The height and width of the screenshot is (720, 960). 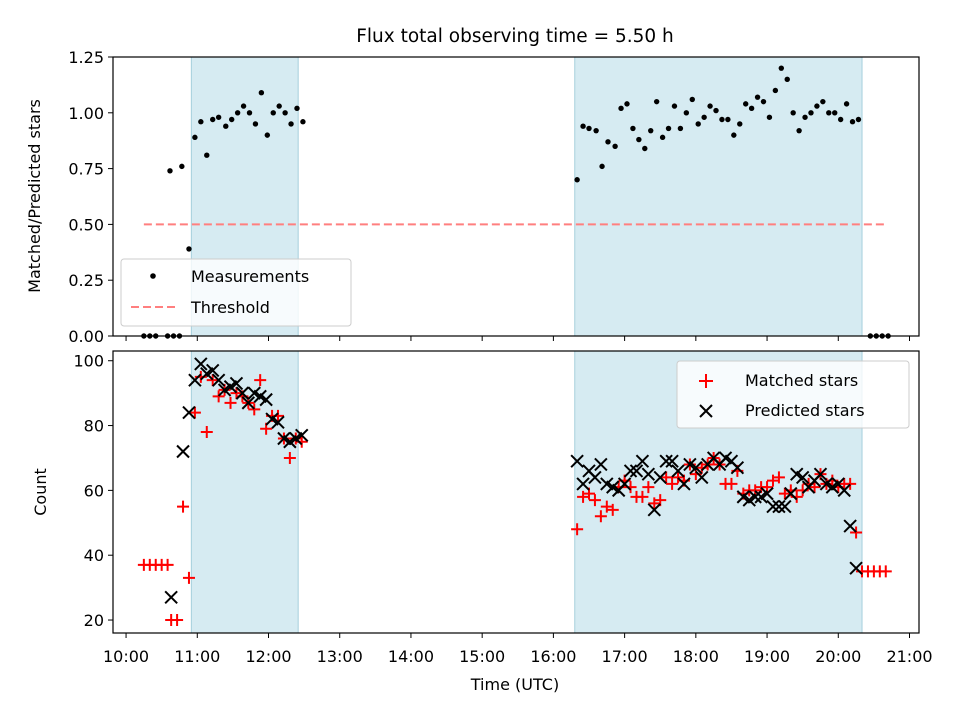 I want to click on legend-matched-label: Matched stars, so click(x=801, y=380).